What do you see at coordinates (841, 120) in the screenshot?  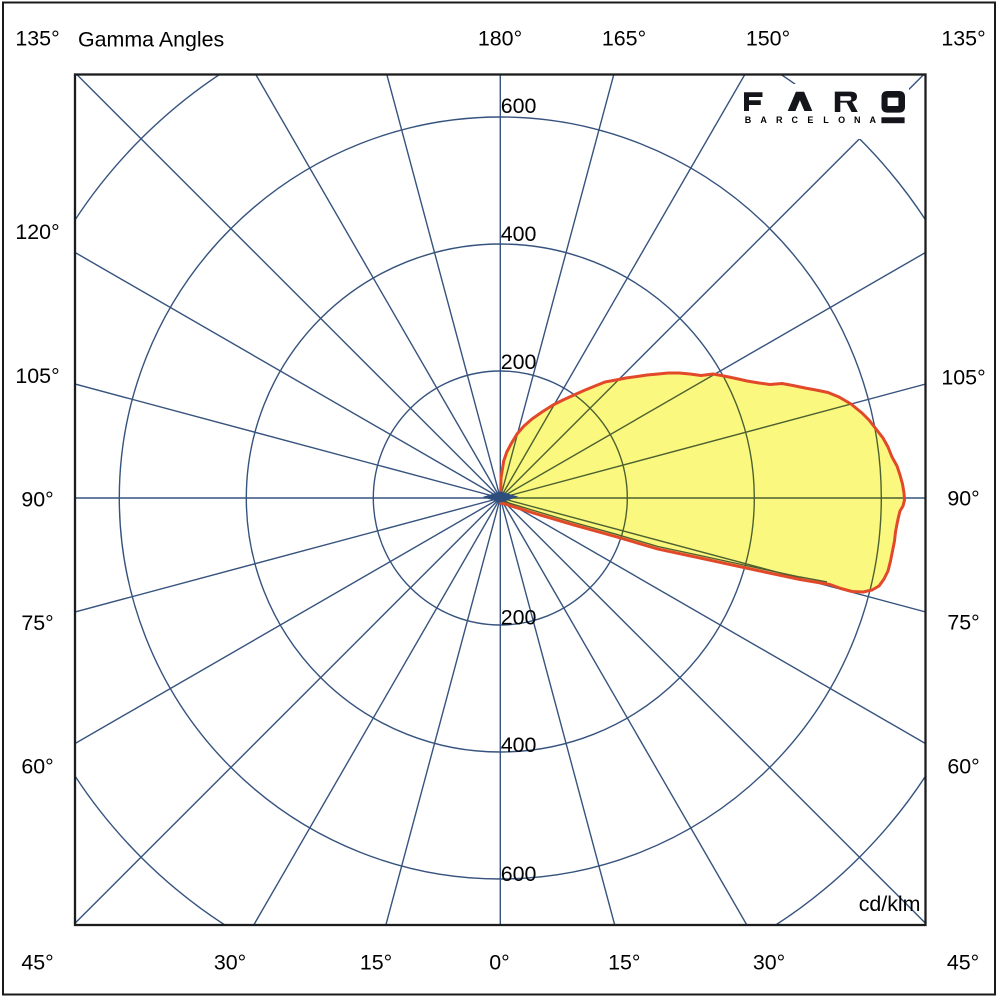 I see `svg-text: O` at bounding box center [841, 120].